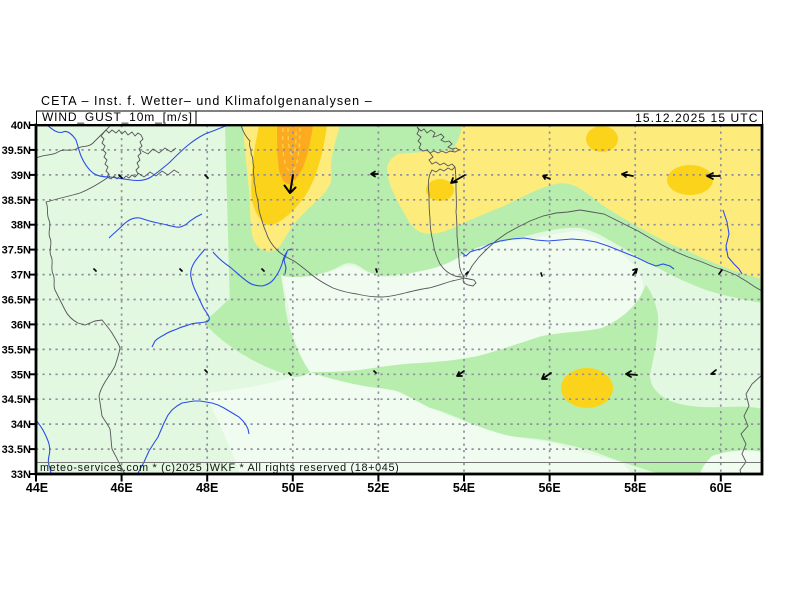 This screenshot has width=800, height=600. I want to click on svg-text: 39.5N, so click(16, 151).